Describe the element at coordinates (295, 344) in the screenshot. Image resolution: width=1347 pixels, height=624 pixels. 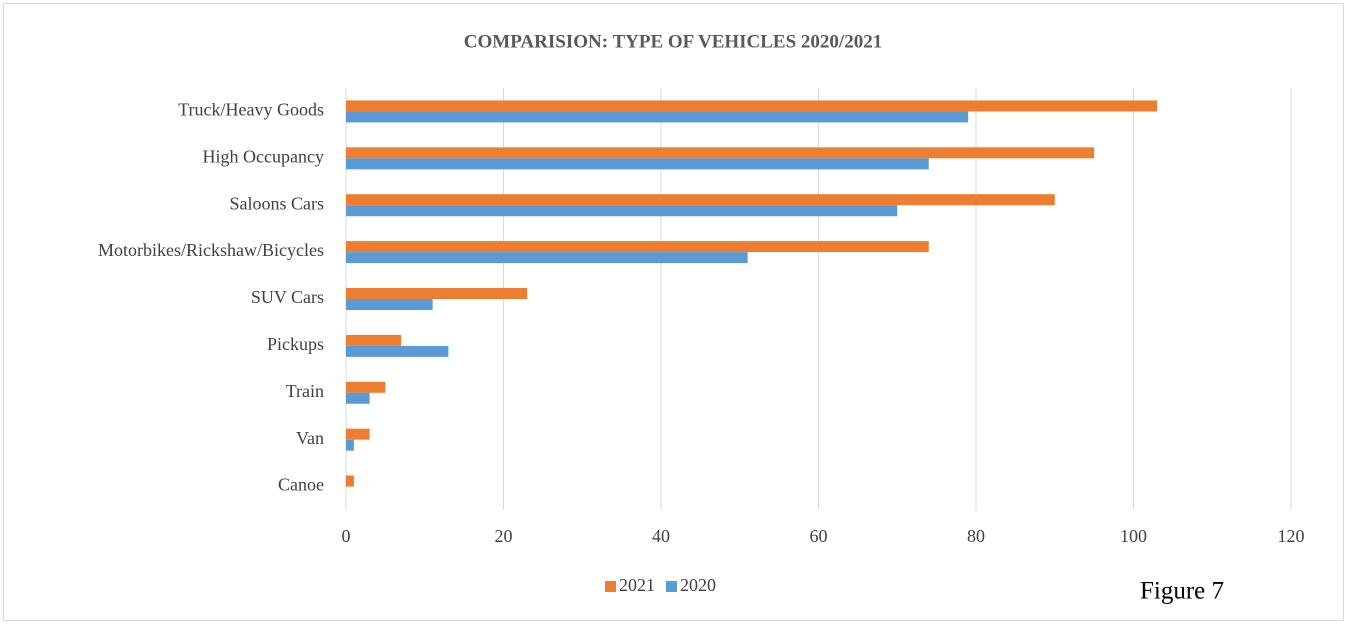
I see `y-tick-label: Pickups` at that location.